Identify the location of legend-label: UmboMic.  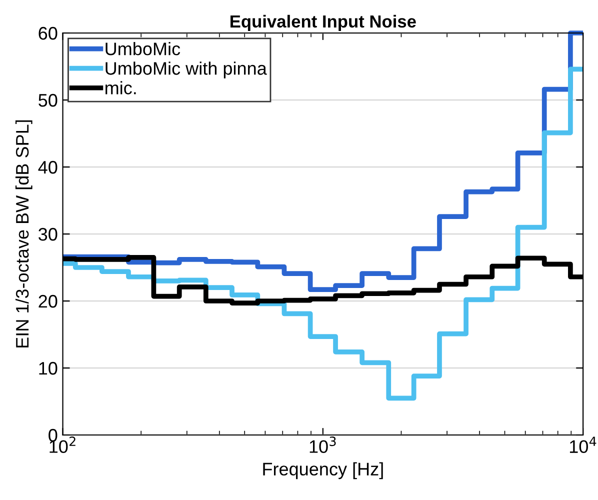
(143, 49).